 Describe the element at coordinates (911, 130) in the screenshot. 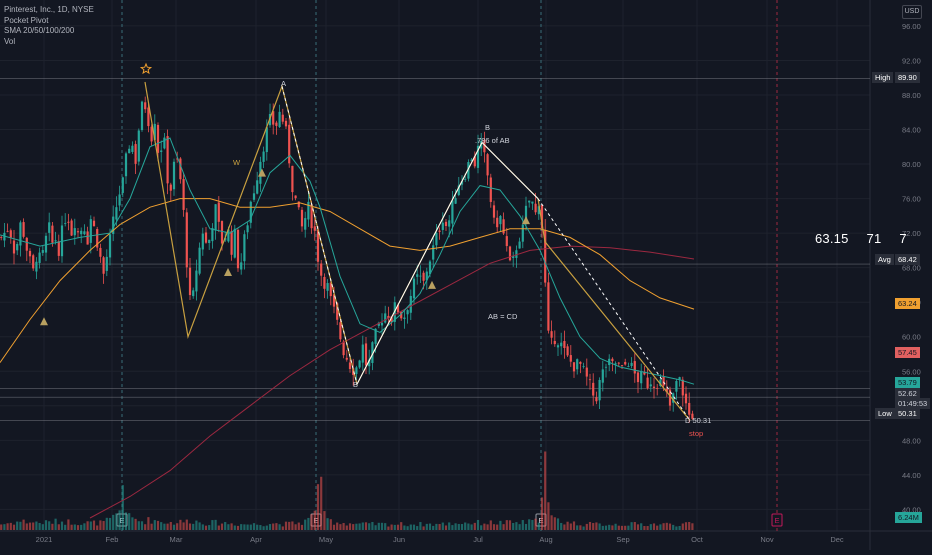

I see `y-tick-label: 84.00` at that location.